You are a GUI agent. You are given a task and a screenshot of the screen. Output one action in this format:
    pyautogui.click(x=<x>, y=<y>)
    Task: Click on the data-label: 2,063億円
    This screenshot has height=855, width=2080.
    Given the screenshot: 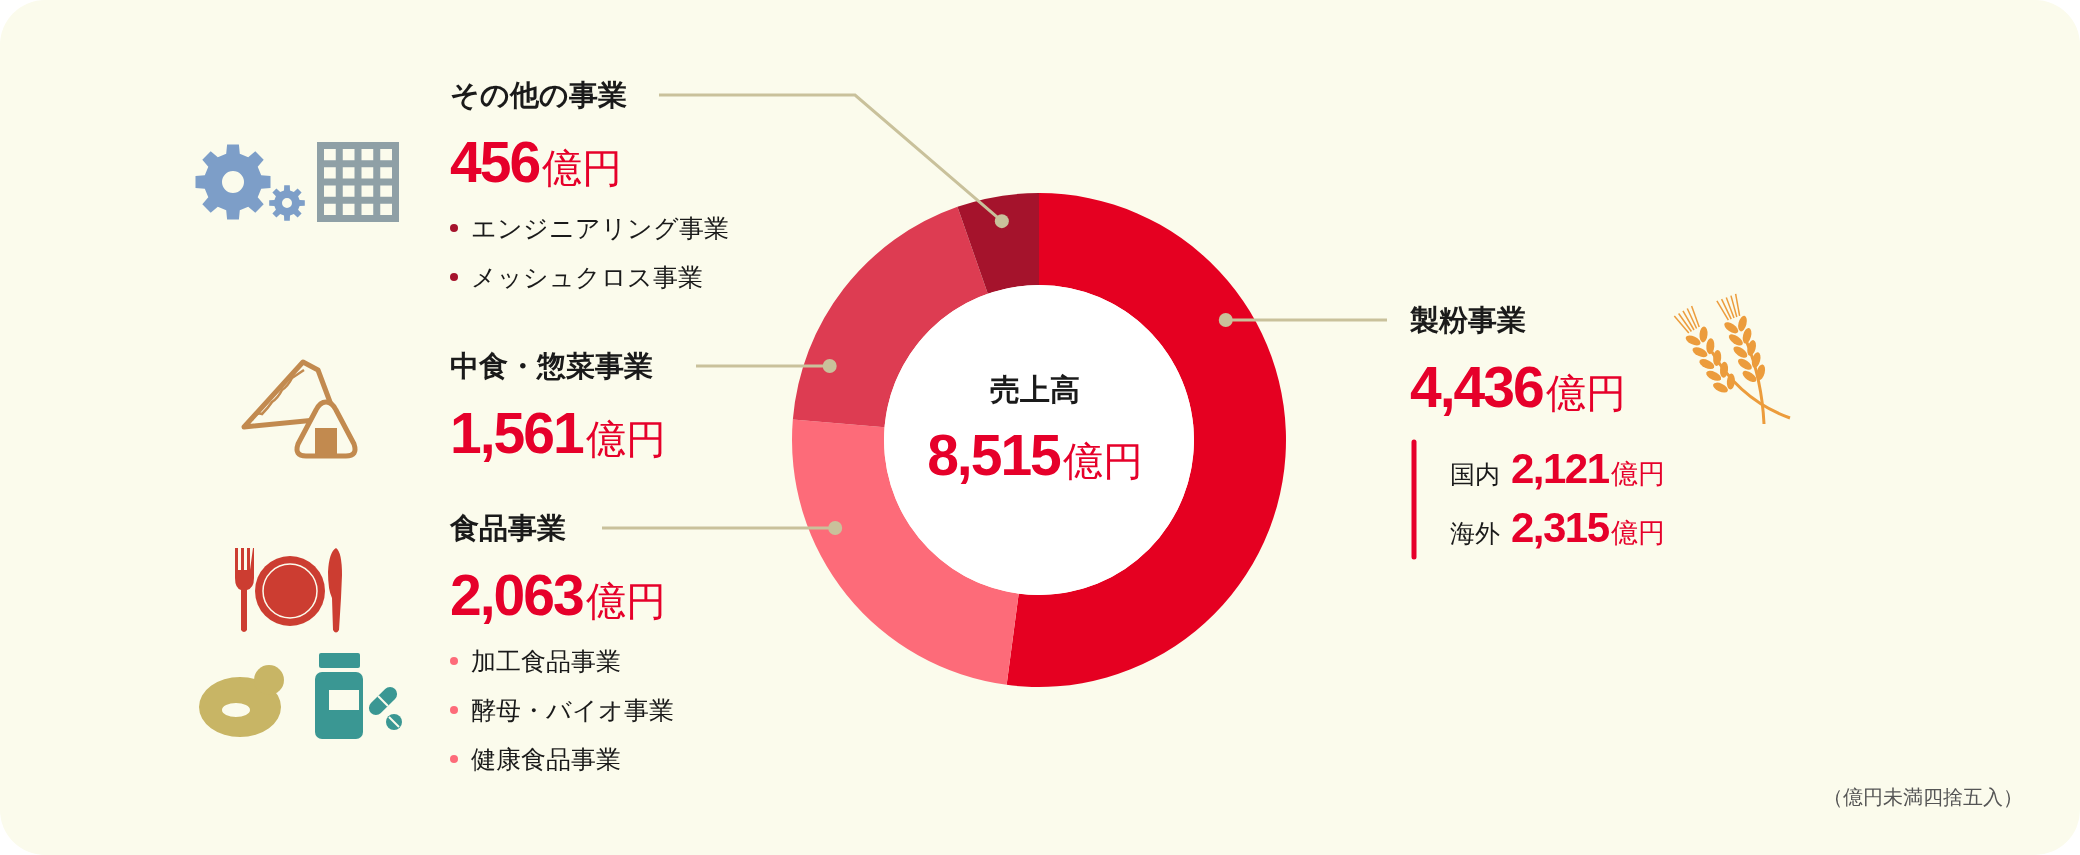 What is the action you would take?
    pyautogui.click(x=558, y=595)
    